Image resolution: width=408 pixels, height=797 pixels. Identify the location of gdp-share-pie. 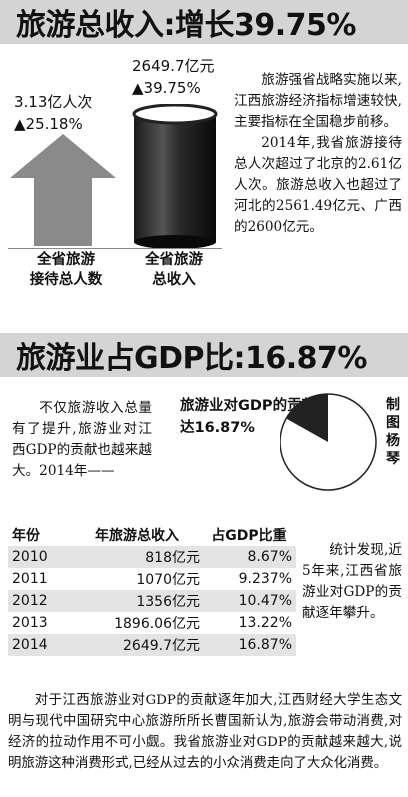
(328, 442).